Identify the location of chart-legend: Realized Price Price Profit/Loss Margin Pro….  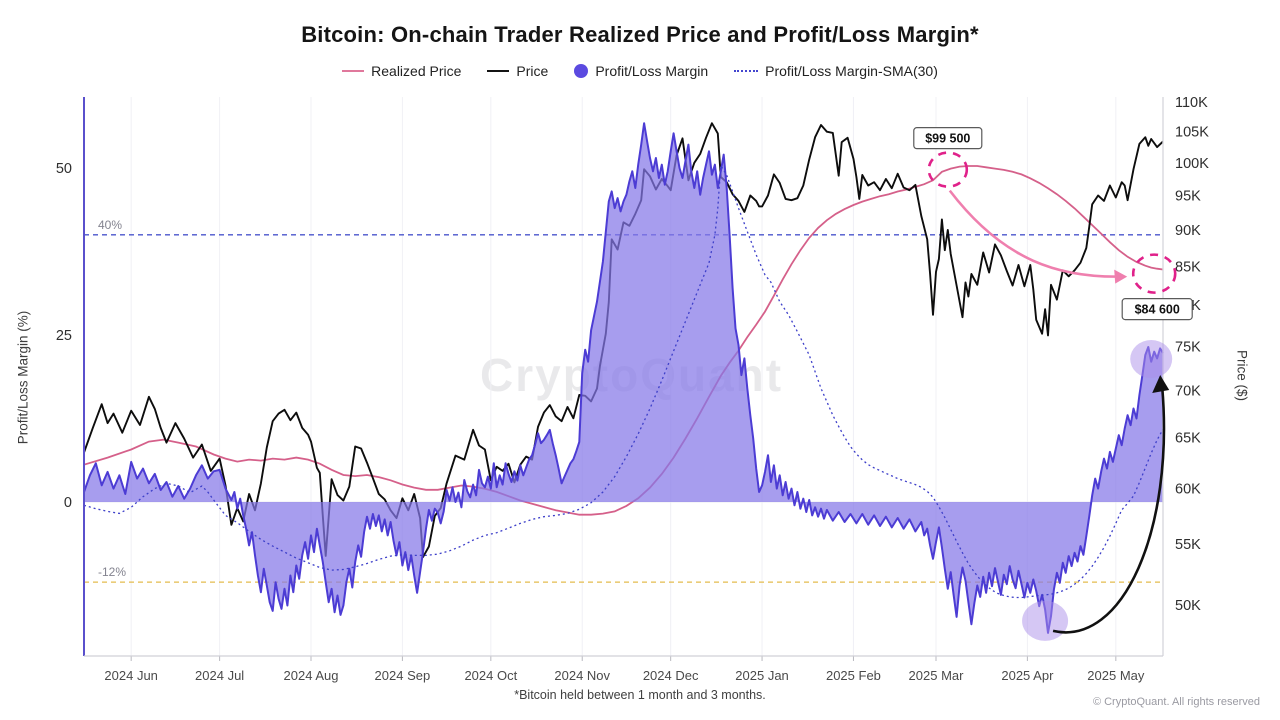
(640, 71).